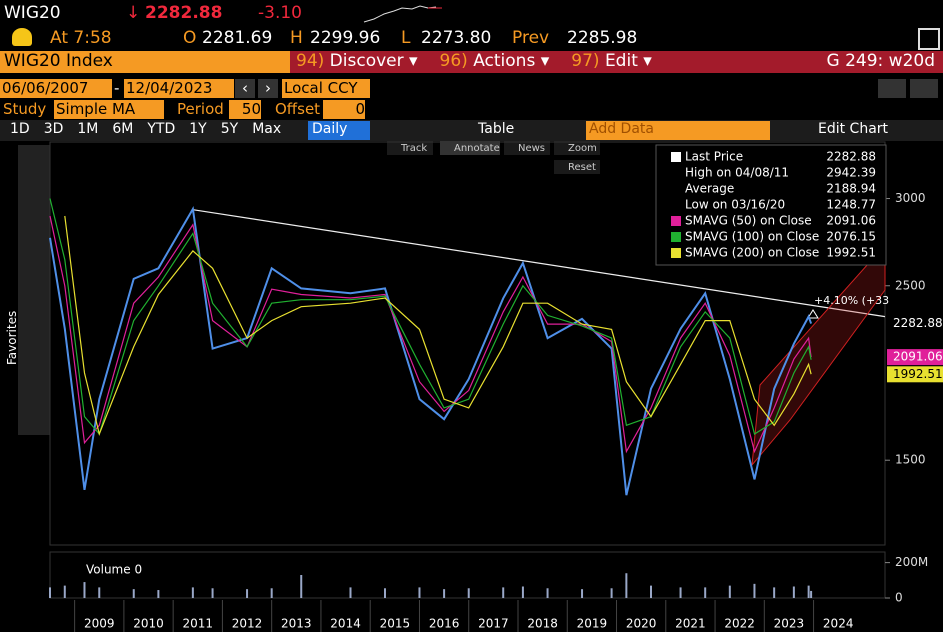 The image size is (943, 632). What do you see at coordinates (539, 263) in the screenshot?
I see `trend-line` at bounding box center [539, 263].